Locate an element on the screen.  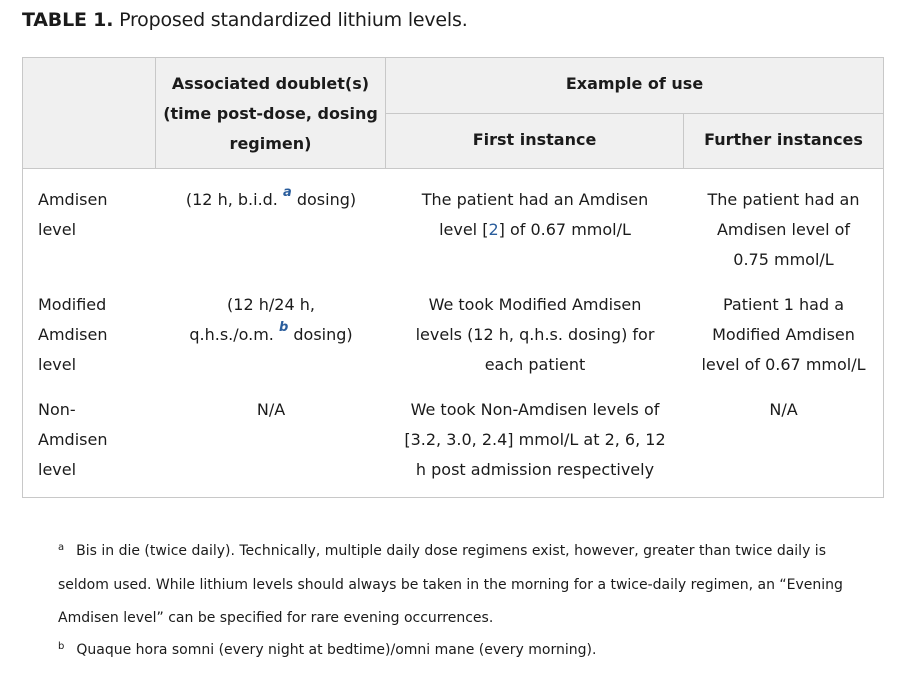
row-2-doublet-line-1: (12 h/24 h, is located at coordinates (271, 304).